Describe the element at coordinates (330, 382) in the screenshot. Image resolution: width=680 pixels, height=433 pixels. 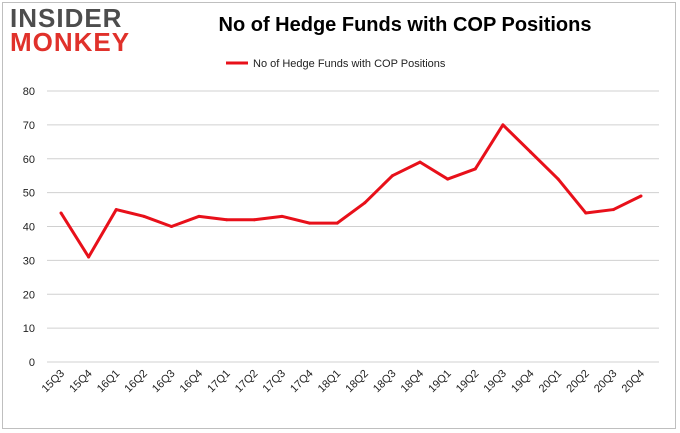
I see `x-tick-label: 18Q1` at that location.